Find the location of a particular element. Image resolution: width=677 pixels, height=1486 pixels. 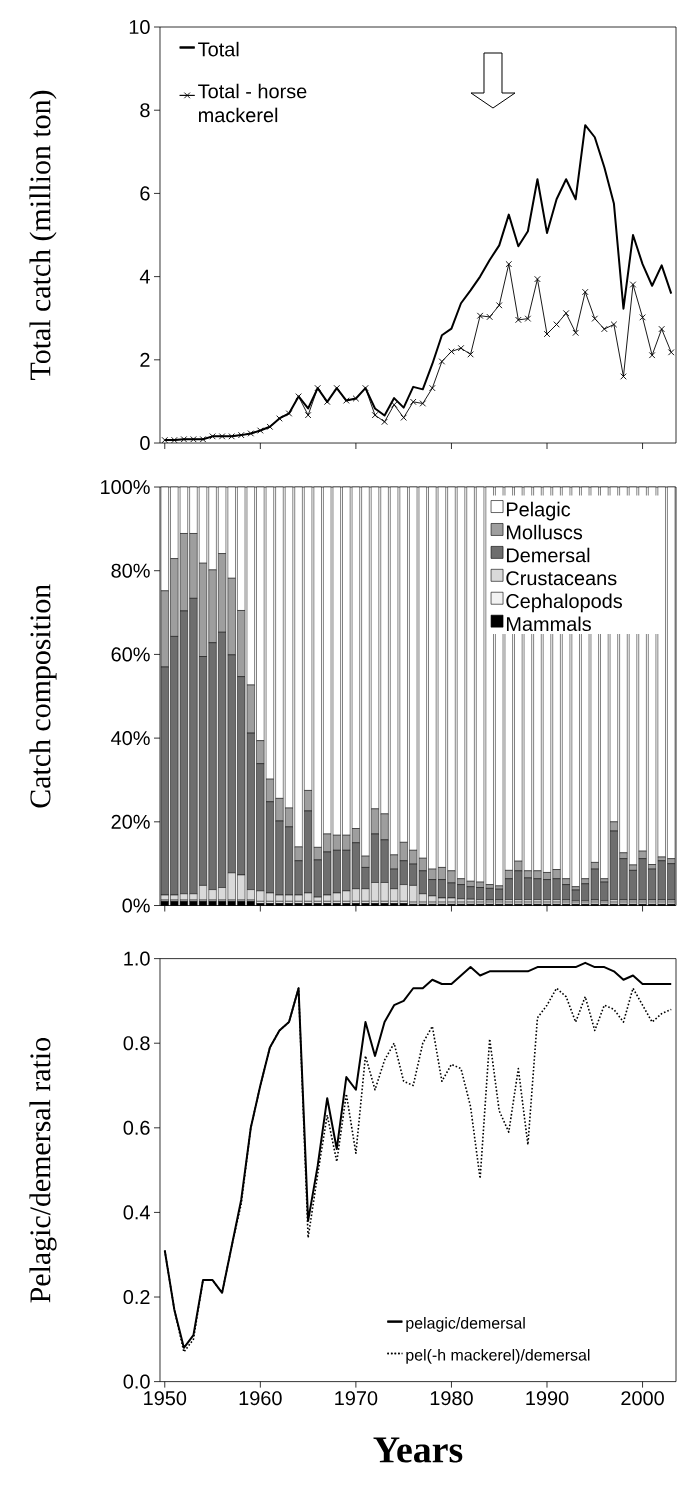

y-tick-label: 0.2 is located at coordinates (136, 1297).